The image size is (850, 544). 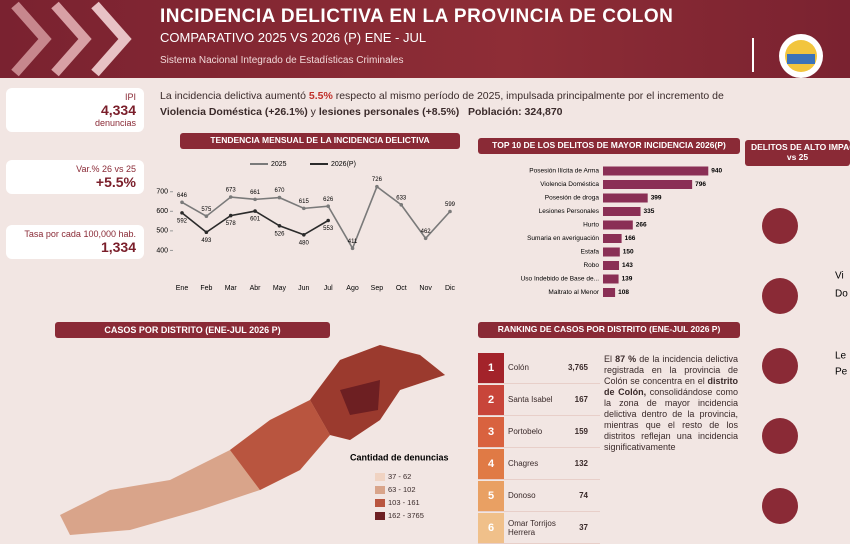 What do you see at coordinates (491, 399) in the screenshot?
I see `rank: 2` at bounding box center [491, 399].